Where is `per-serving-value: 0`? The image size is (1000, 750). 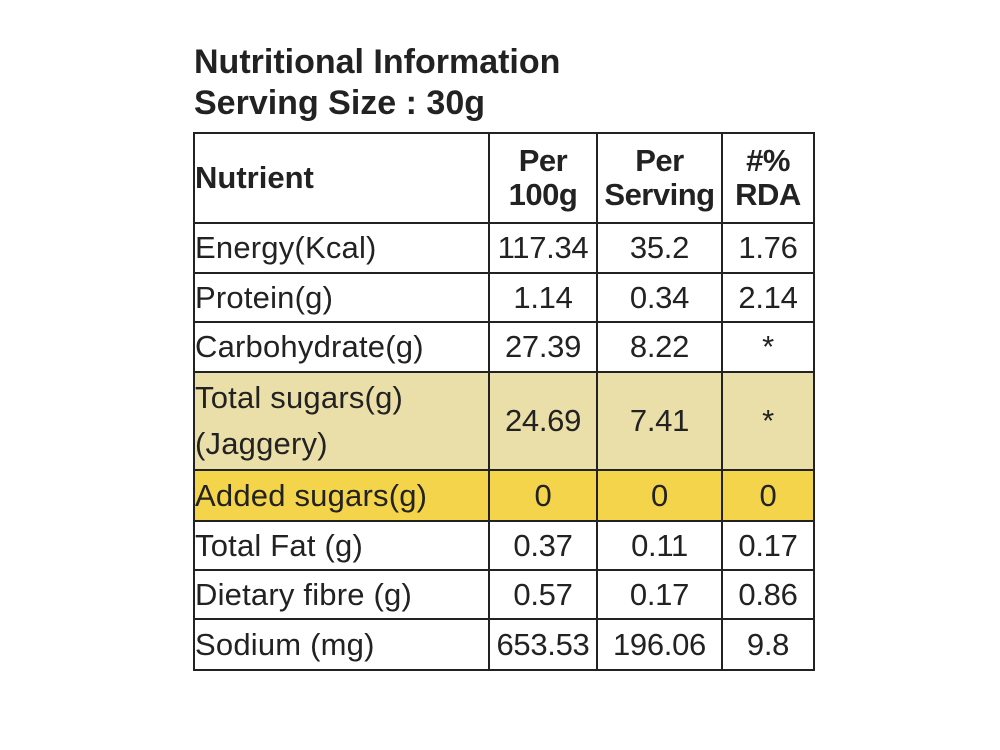 per-serving-value: 0 is located at coordinates (659, 495).